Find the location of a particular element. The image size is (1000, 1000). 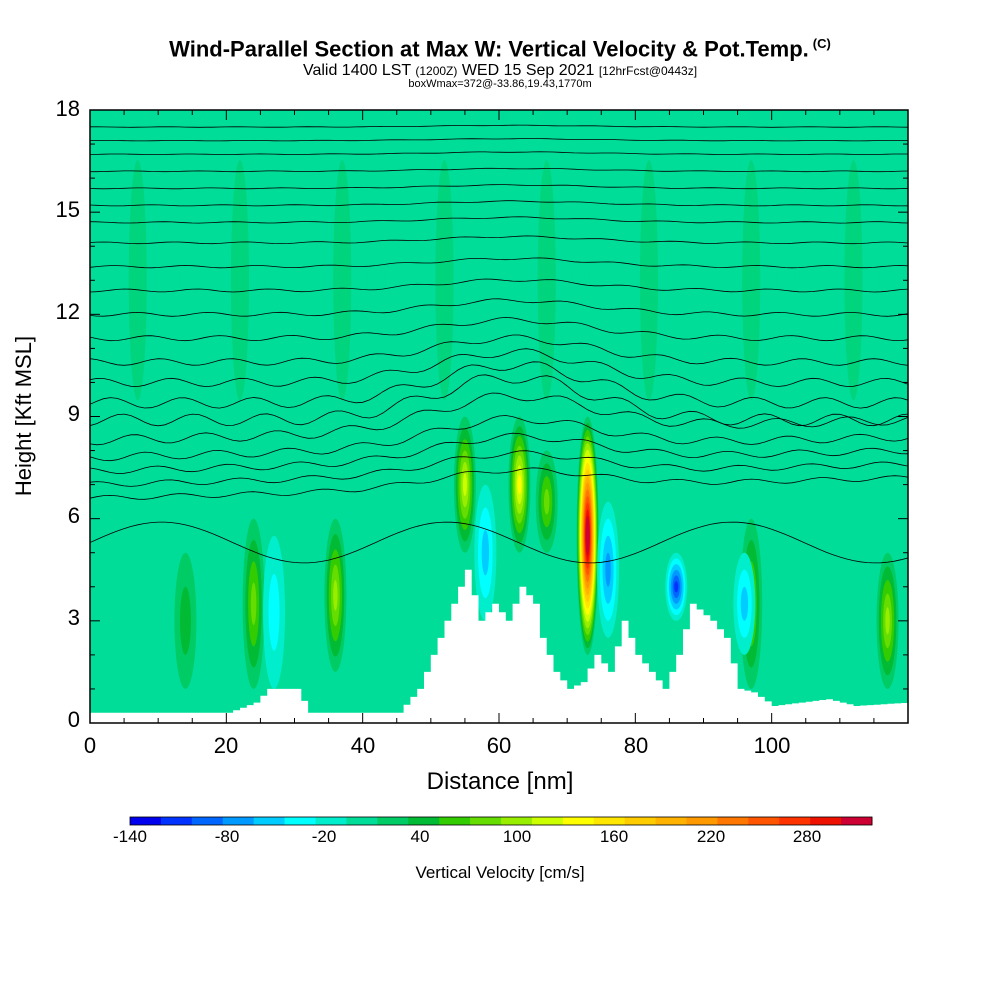

terrain-mask is located at coordinates (499, 646).